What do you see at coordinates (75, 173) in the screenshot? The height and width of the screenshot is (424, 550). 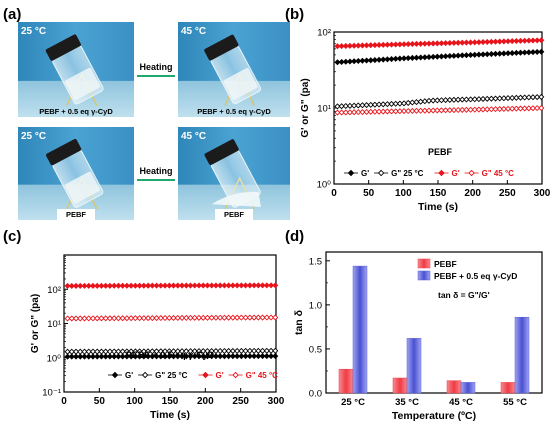 I see `vial` at bounding box center [75, 173].